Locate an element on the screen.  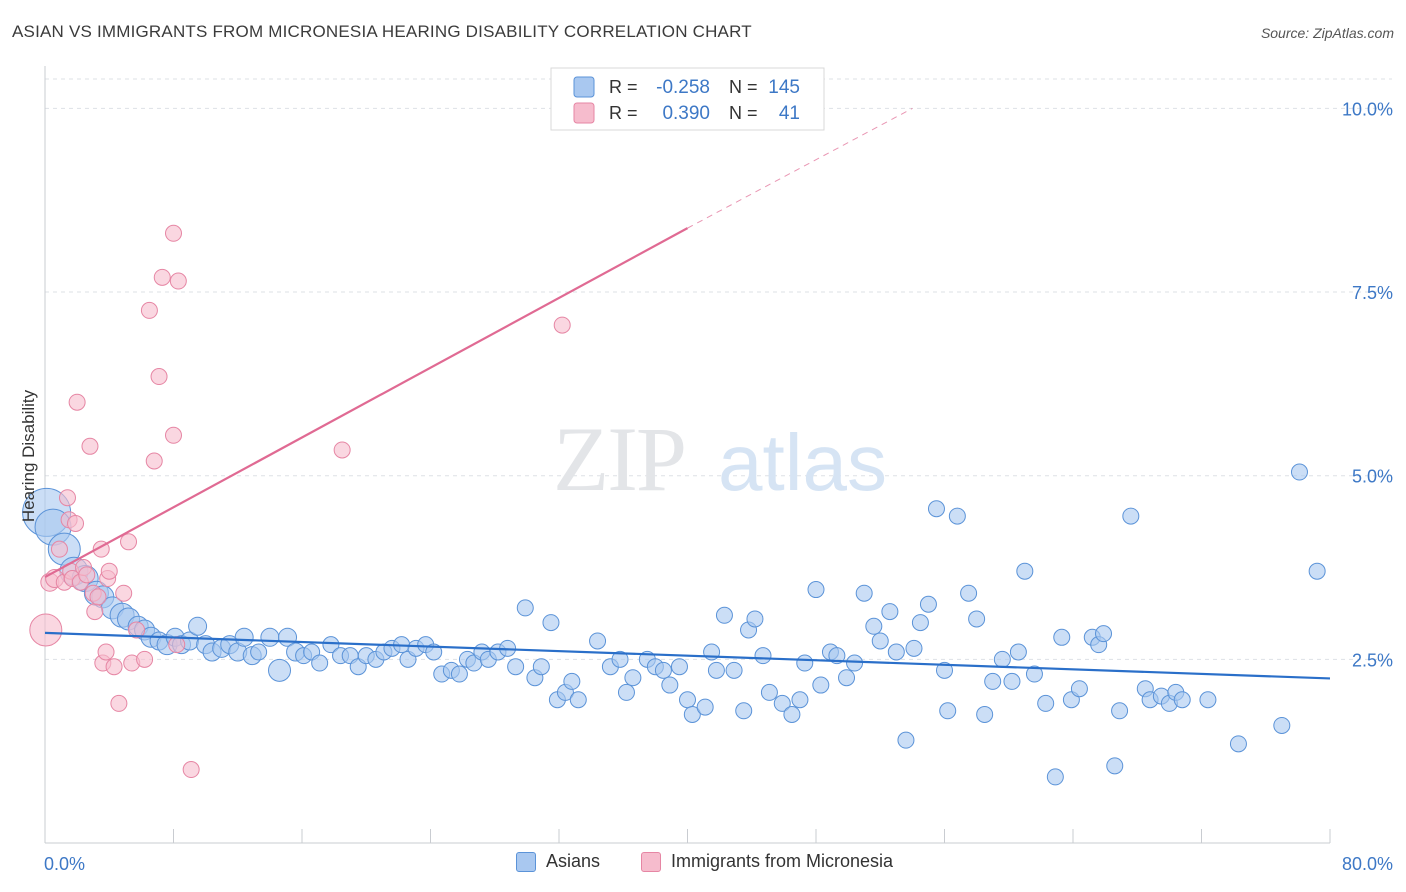
legend-item-micronesia: Immigrants from Micronesia is located at coordinates (767, 861).